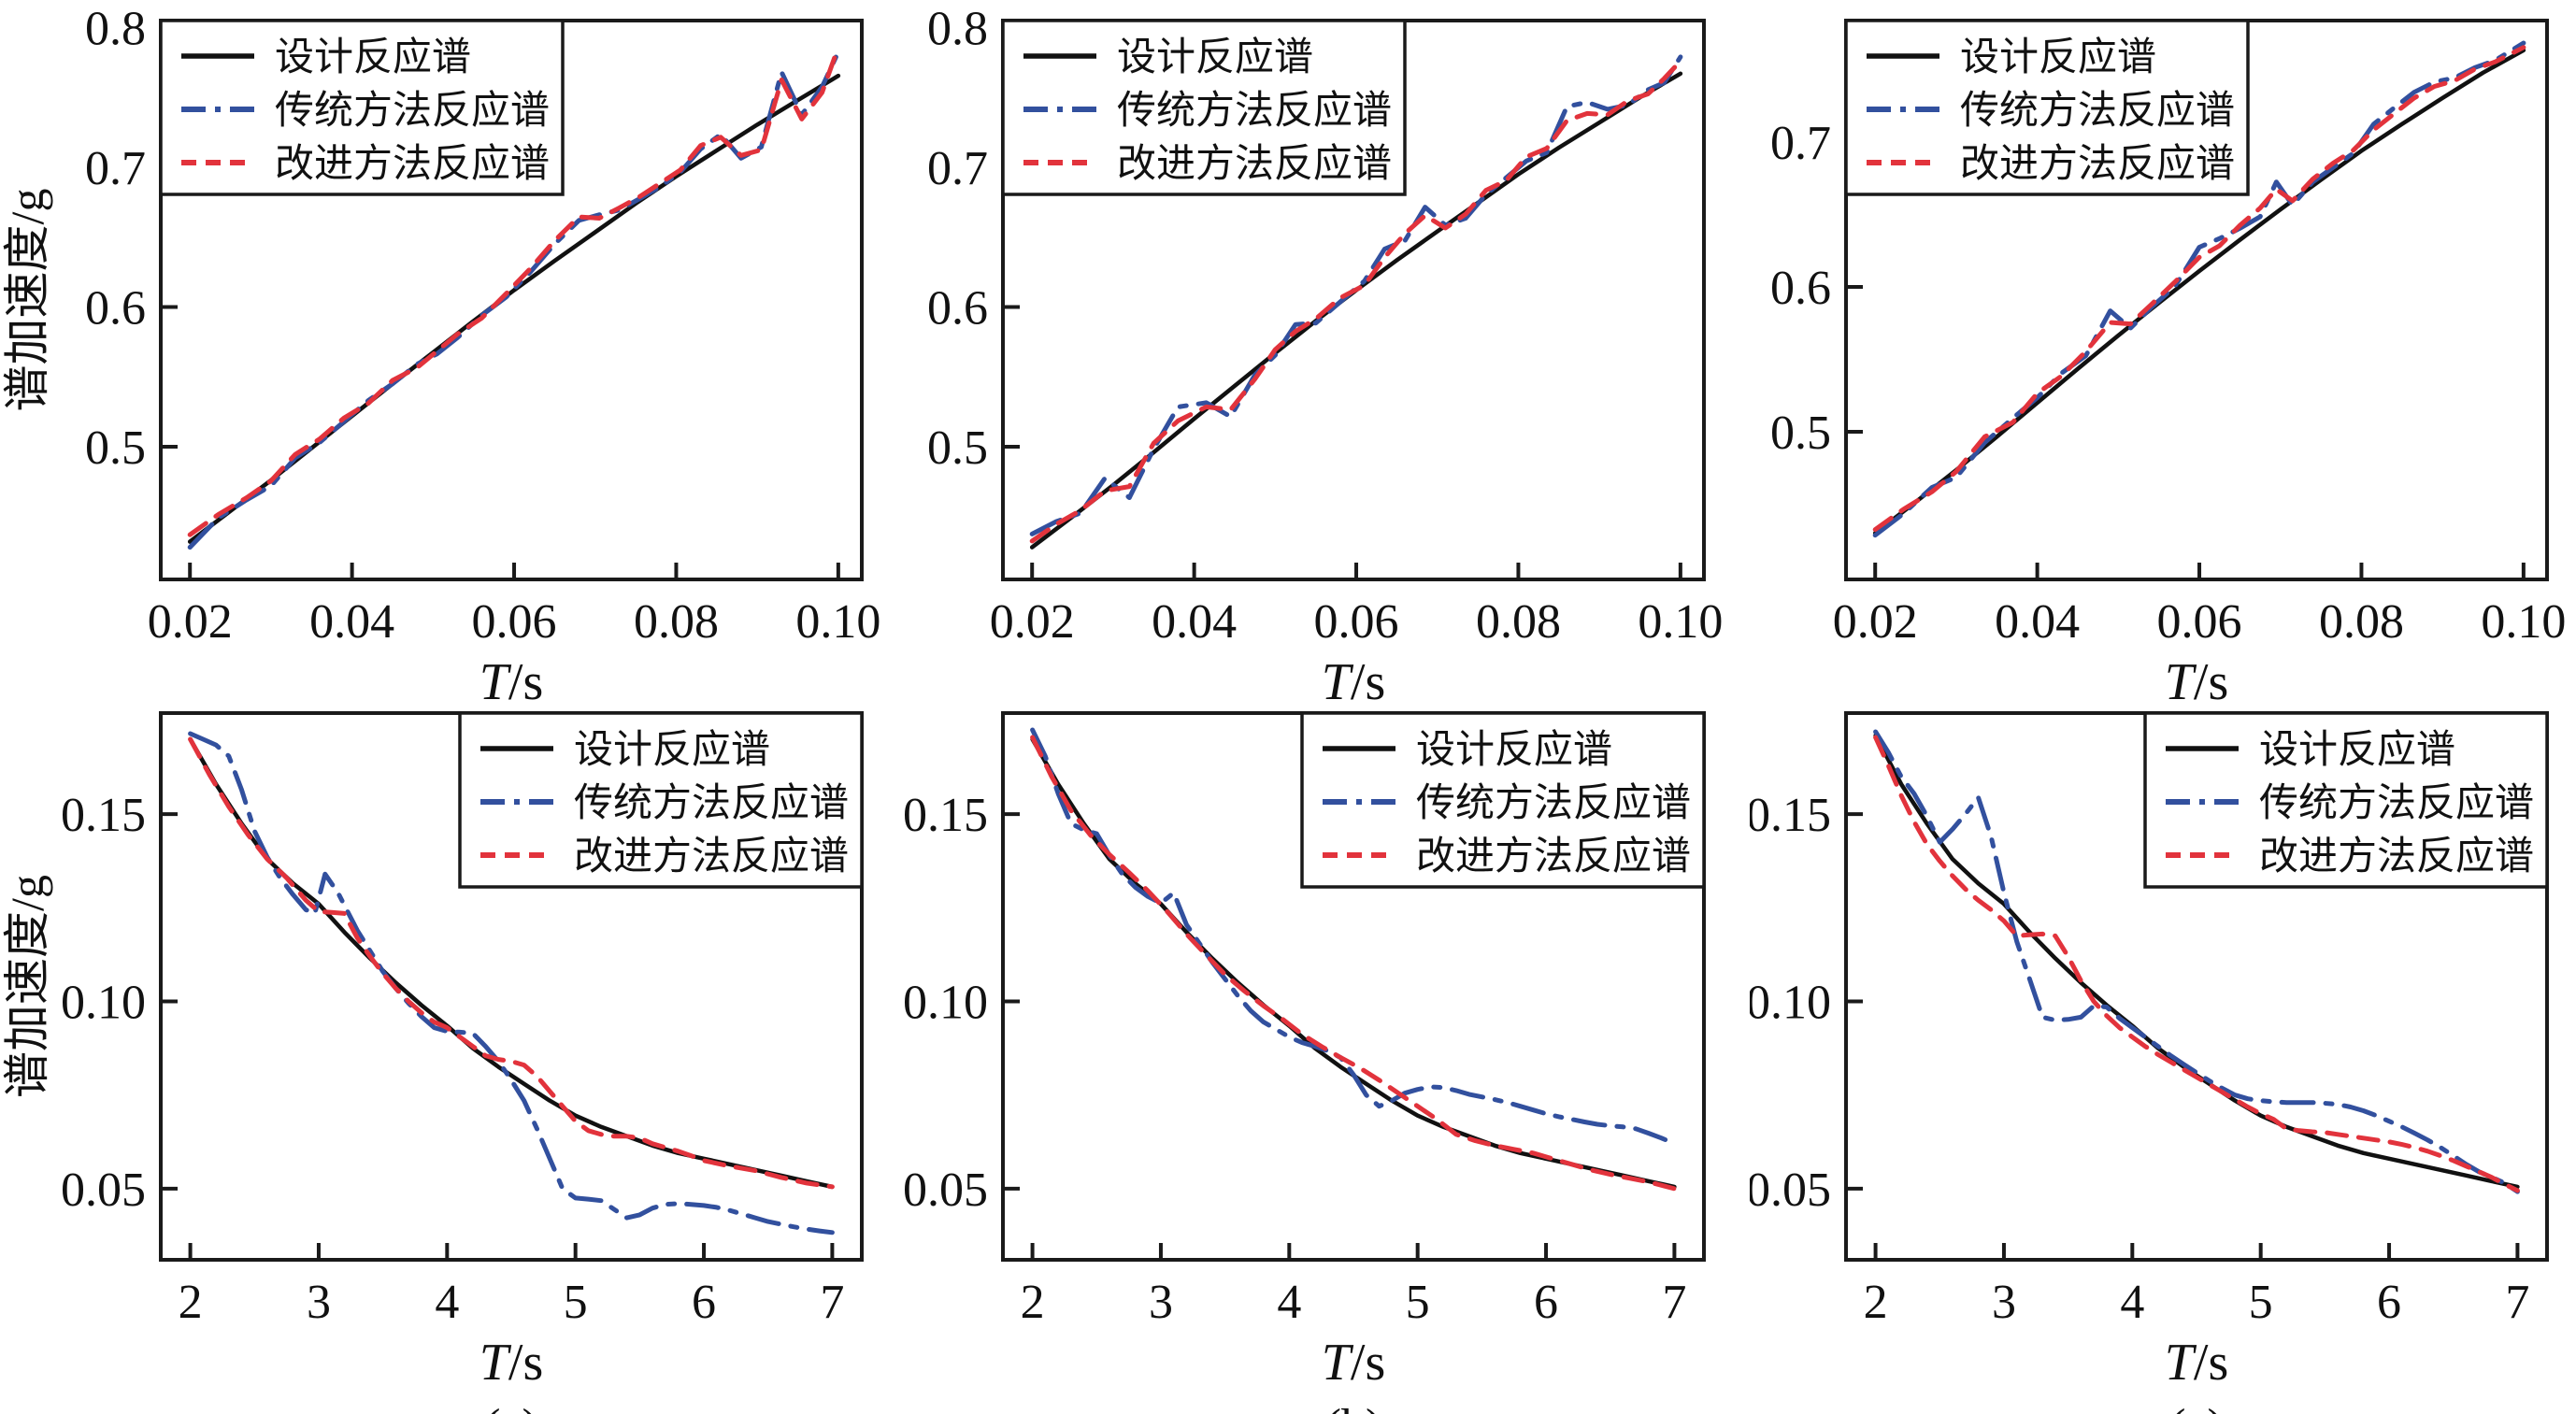 The image size is (2576, 1414). I want to click on panel-caption: (c), so click(2196, 1407).